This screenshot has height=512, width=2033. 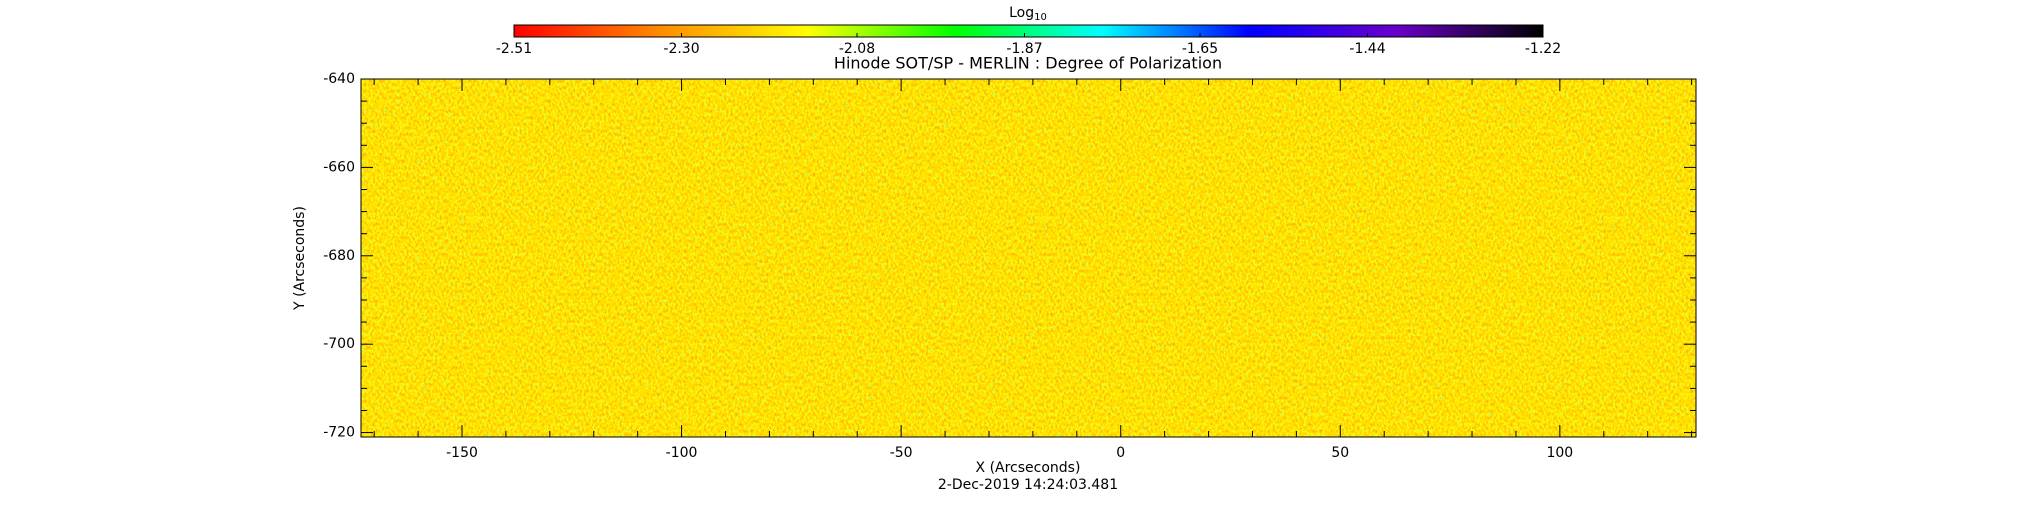 I want to click on y-tick-label: -660, so click(x=339, y=167).